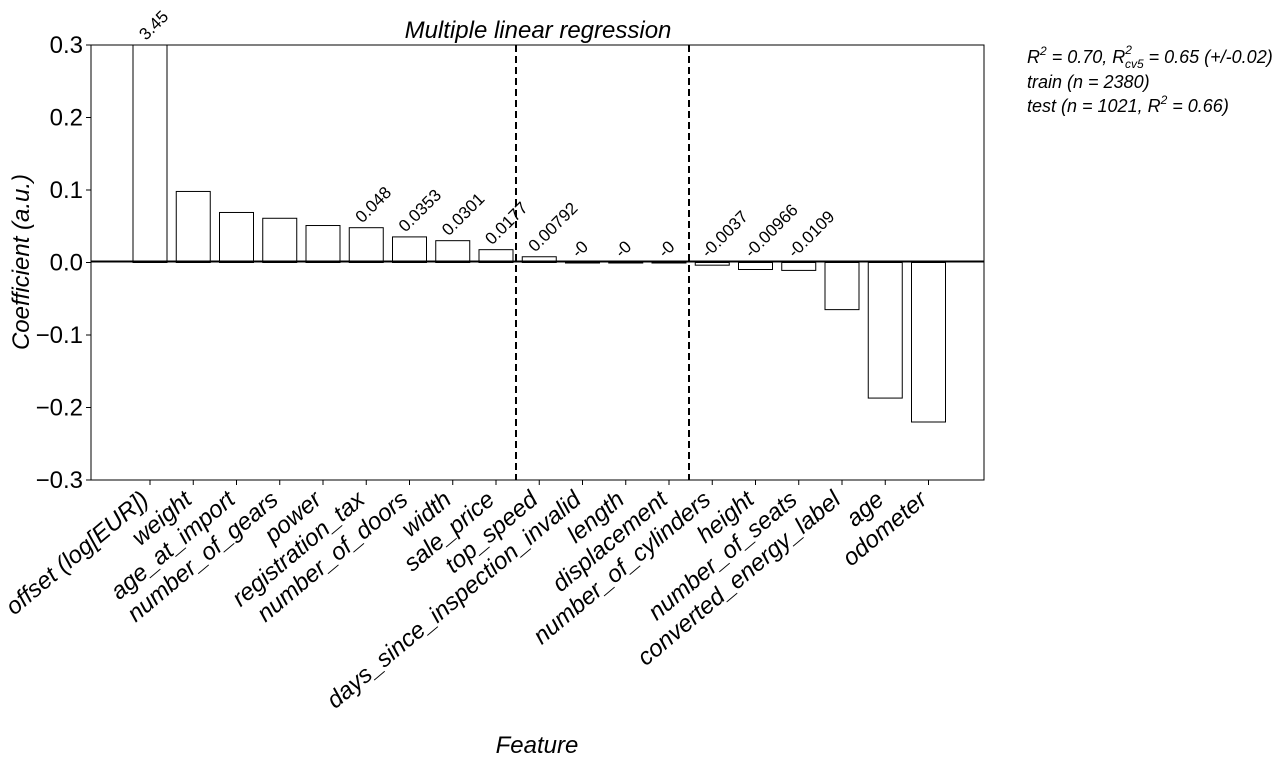 The height and width of the screenshot is (765, 1286). Describe the element at coordinates (280, 240) in the screenshot. I see `bar-number-of-gears` at that location.